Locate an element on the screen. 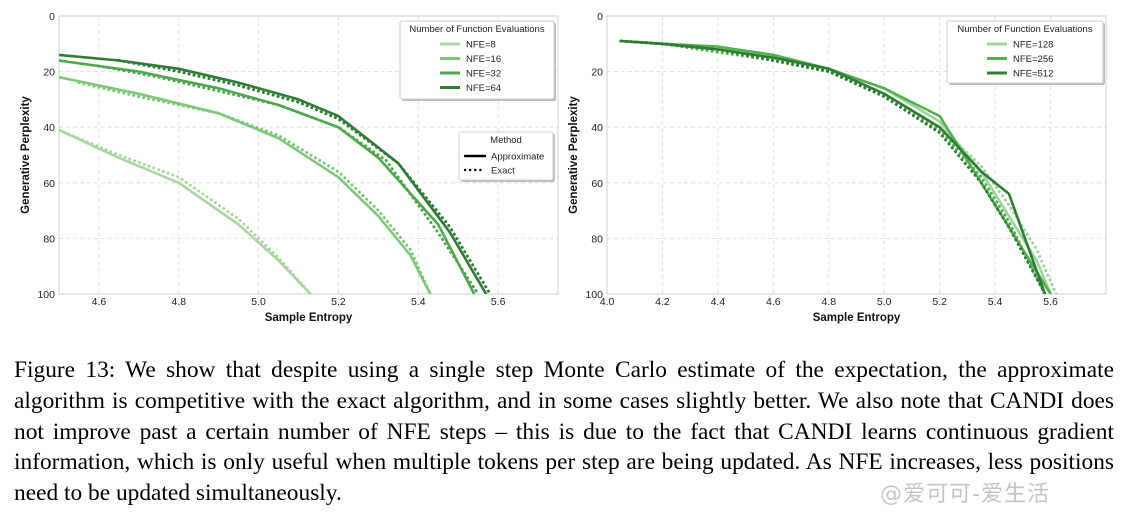  series-line-nfe-8-exact is located at coordinates (185, 211).